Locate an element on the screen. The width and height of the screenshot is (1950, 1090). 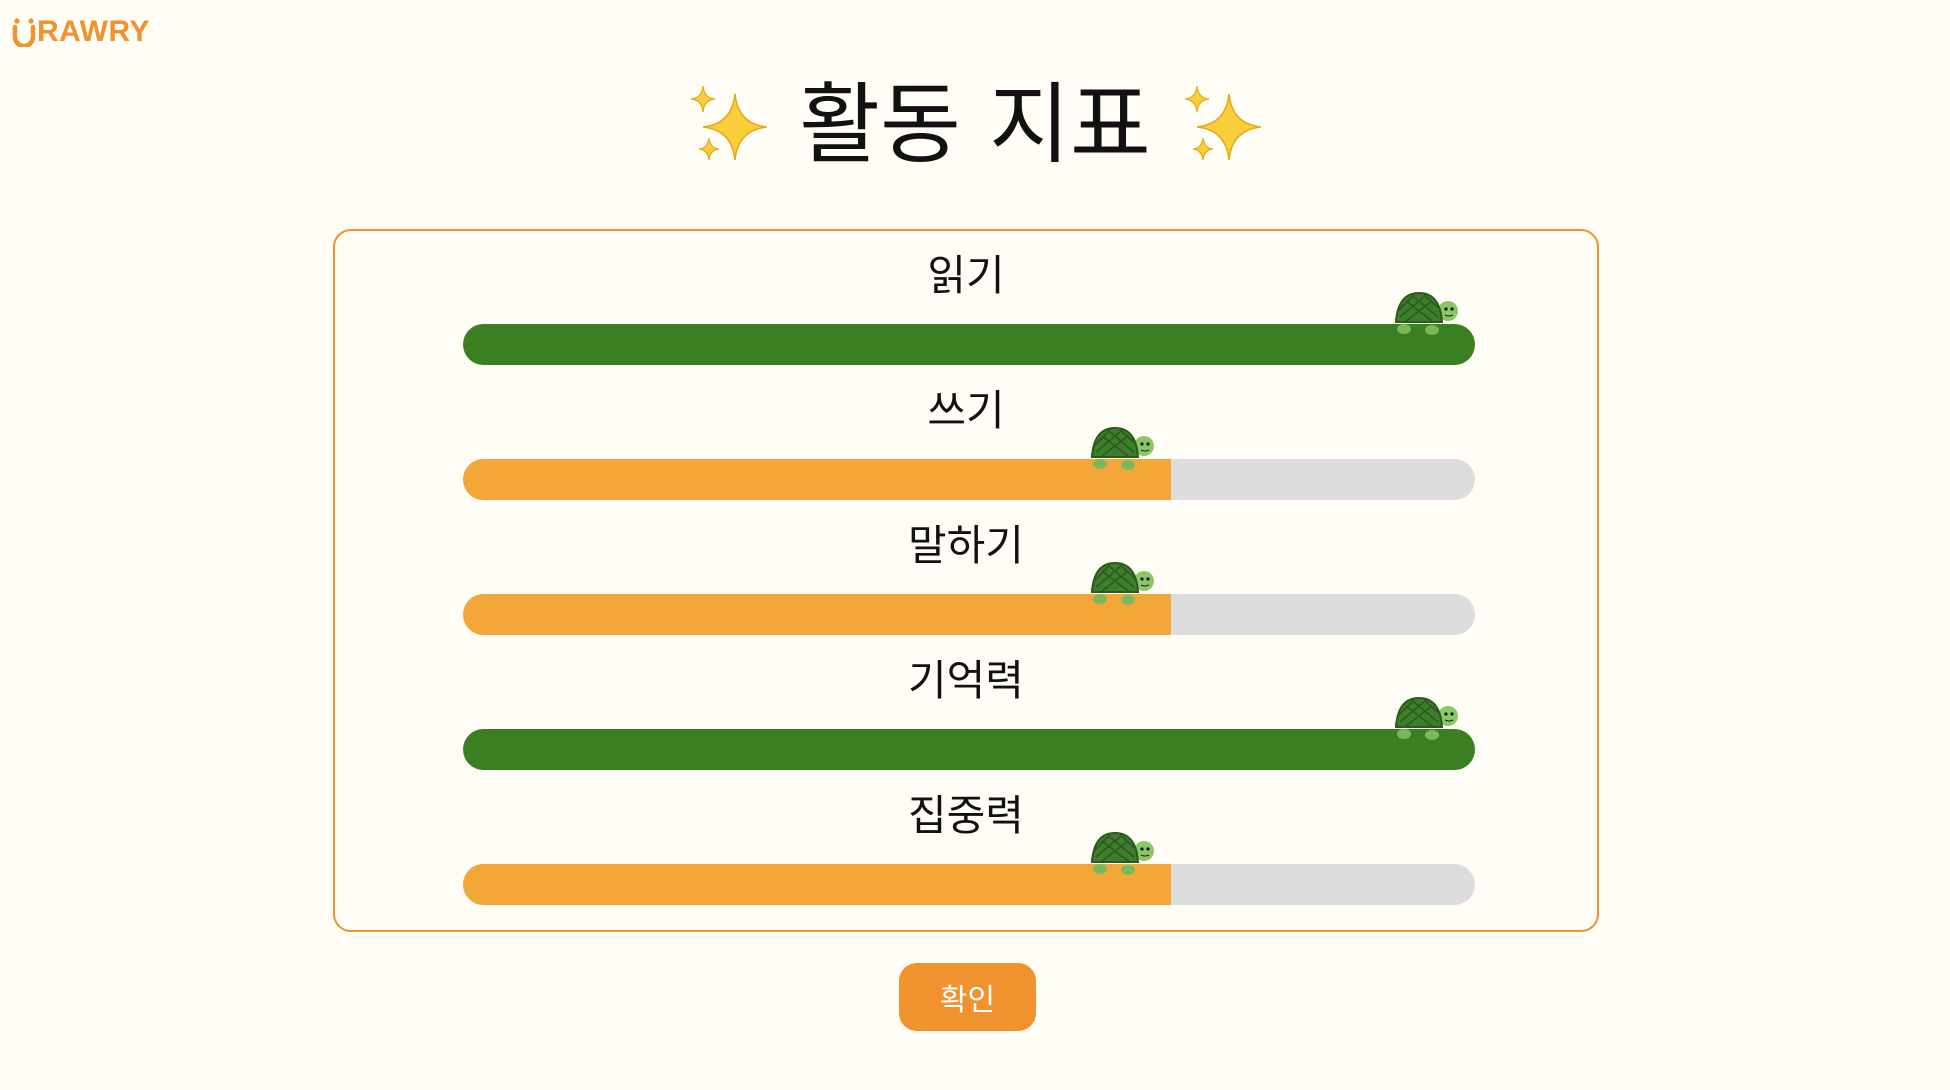
logo-text: RAWRY is located at coordinates (94, 31).